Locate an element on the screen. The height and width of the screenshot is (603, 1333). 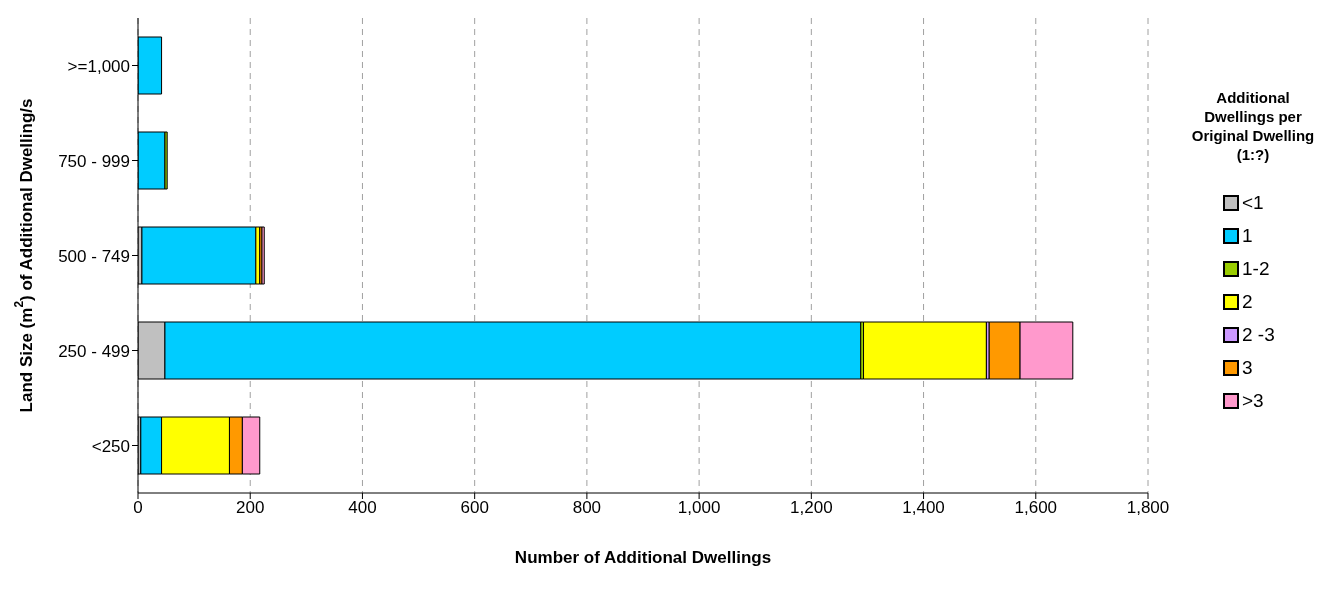
x-axis-title: Number of Additional Dwellings is located at coordinates (643, 557).